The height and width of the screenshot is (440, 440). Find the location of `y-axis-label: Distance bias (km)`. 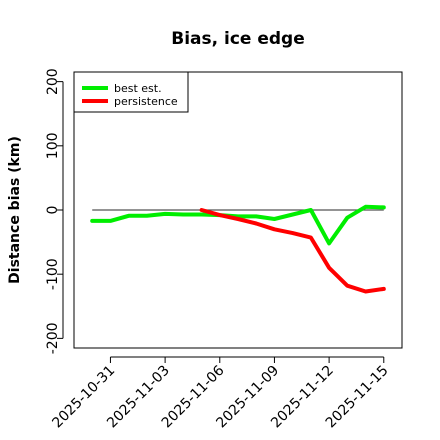

y-axis-label: Distance bias (km) is located at coordinates (15, 210).